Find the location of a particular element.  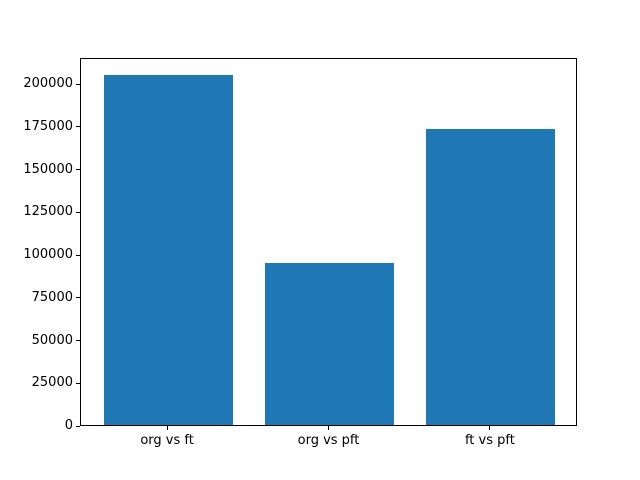

x-tick-label: org vs pft is located at coordinates (328, 440).